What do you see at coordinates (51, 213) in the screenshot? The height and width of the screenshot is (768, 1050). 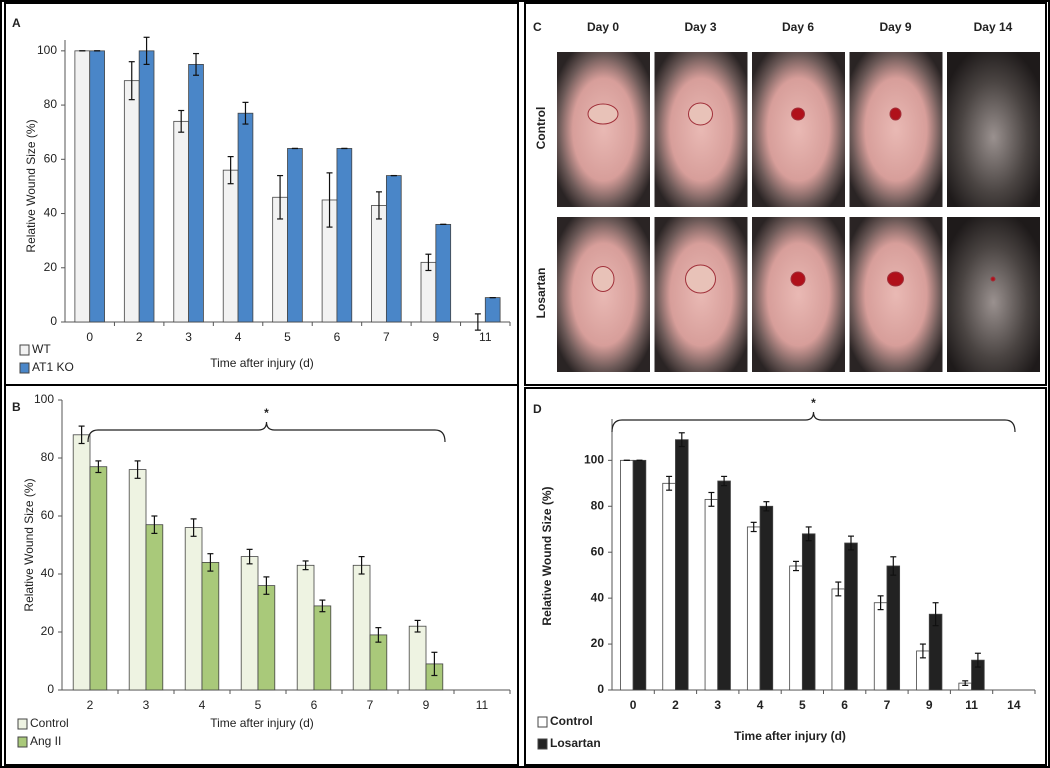 I see `y-tick-label: 40` at bounding box center [51, 213].